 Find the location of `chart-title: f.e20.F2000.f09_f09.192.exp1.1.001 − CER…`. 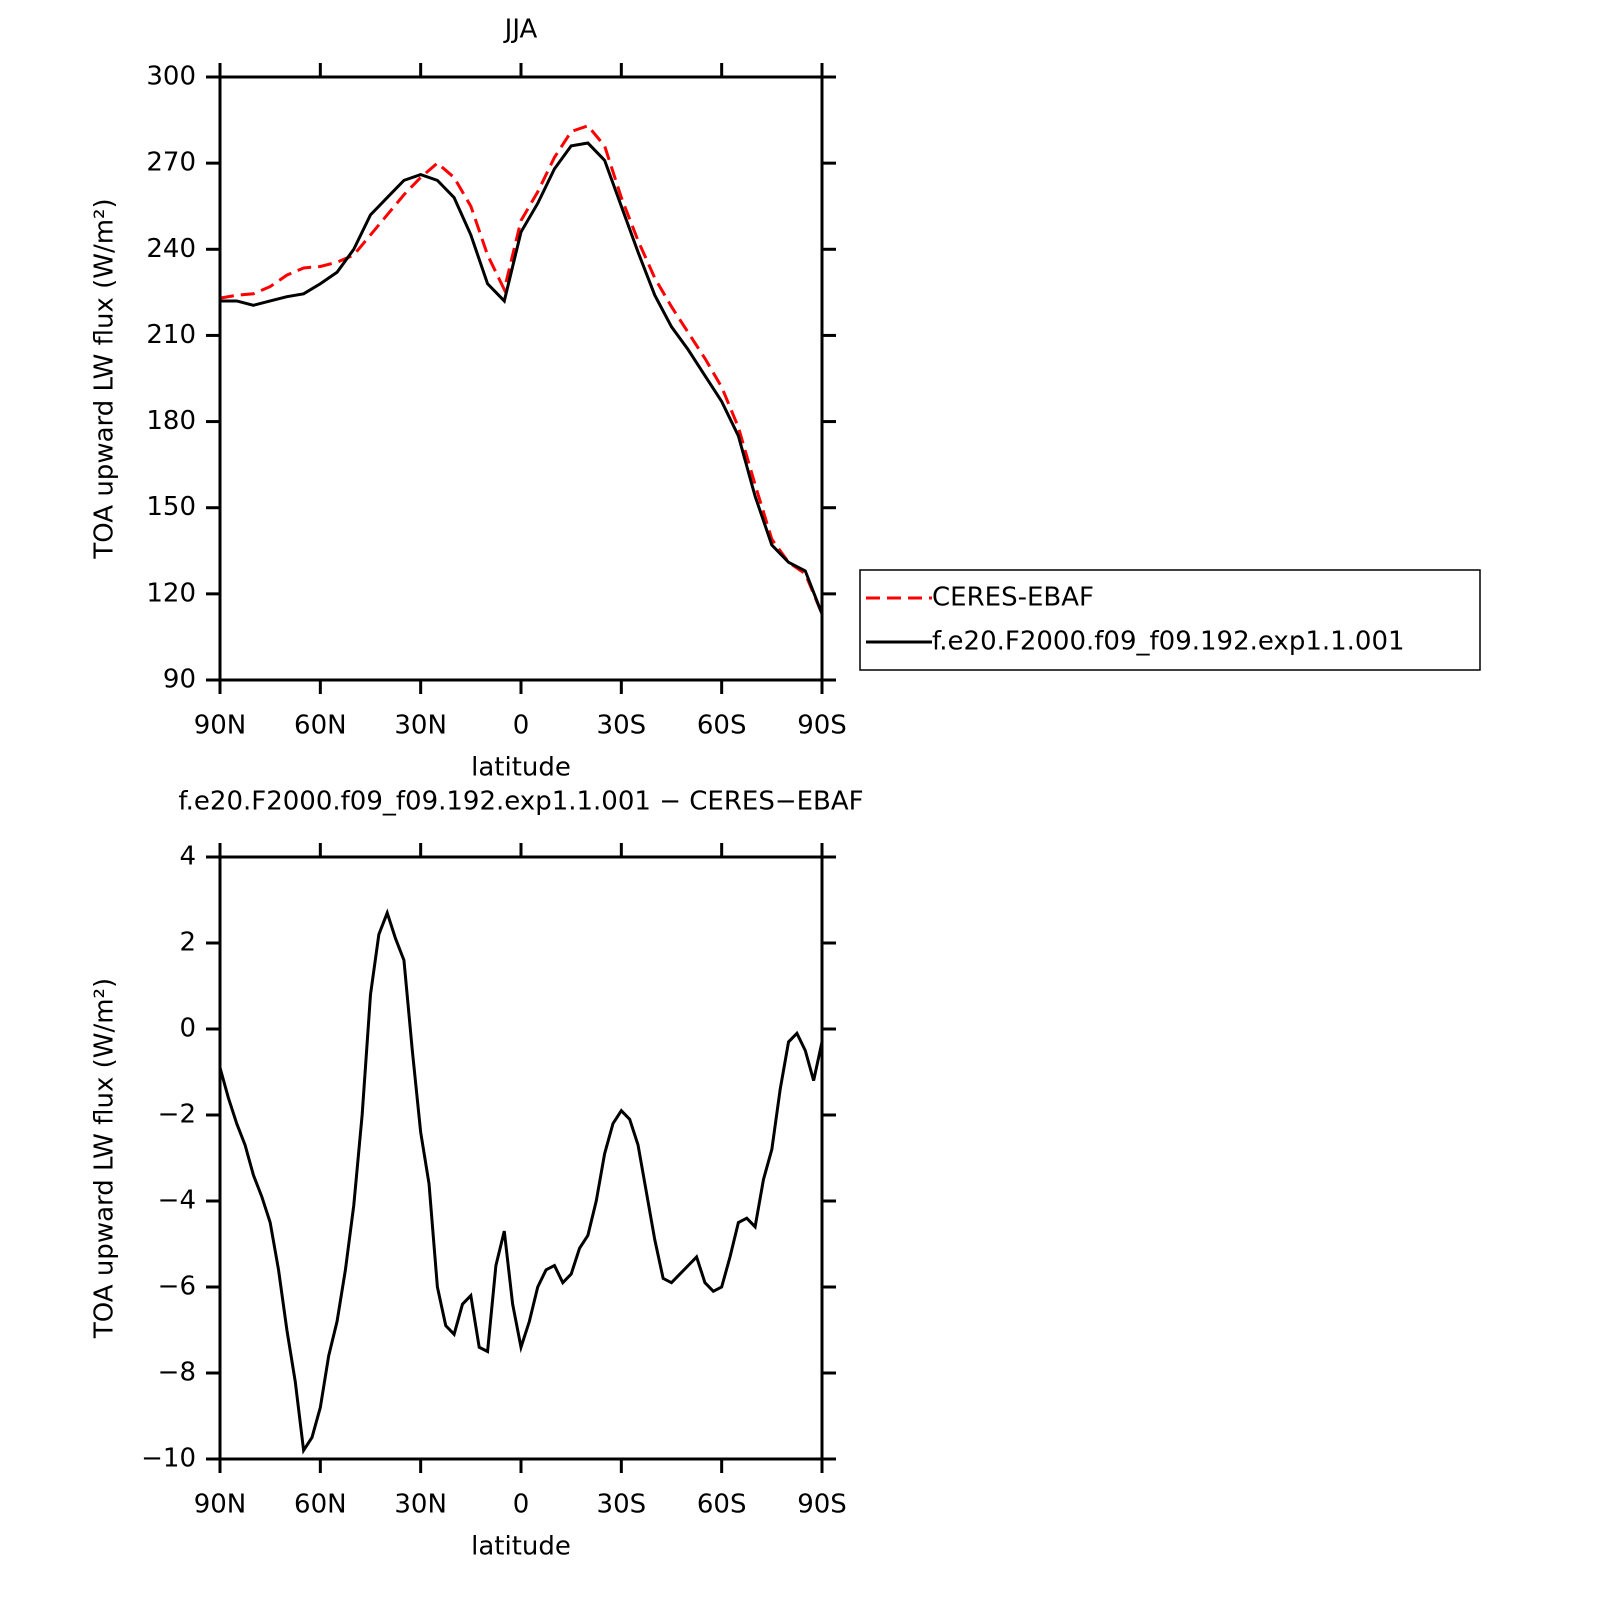

chart-title: f.e20.F2000.f09_f09.192.exp1.1.001 − CER… is located at coordinates (520, 802).